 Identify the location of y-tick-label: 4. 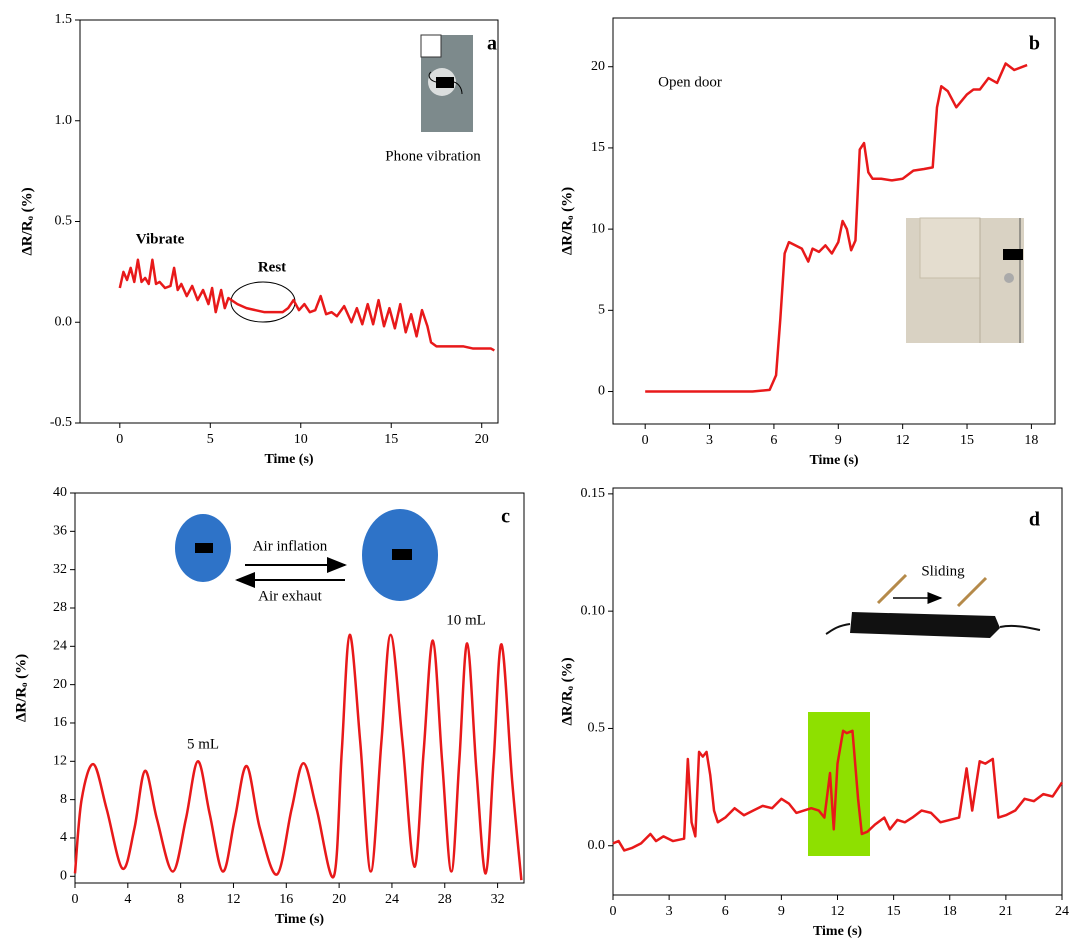
(63, 837).